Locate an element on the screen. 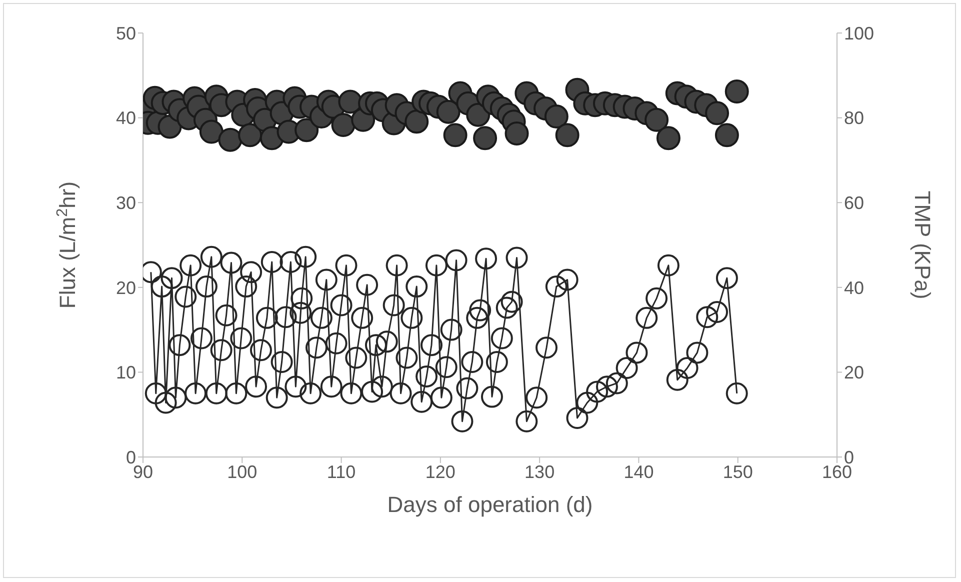  y-tick-label: 40 is located at coordinates (126, 118).